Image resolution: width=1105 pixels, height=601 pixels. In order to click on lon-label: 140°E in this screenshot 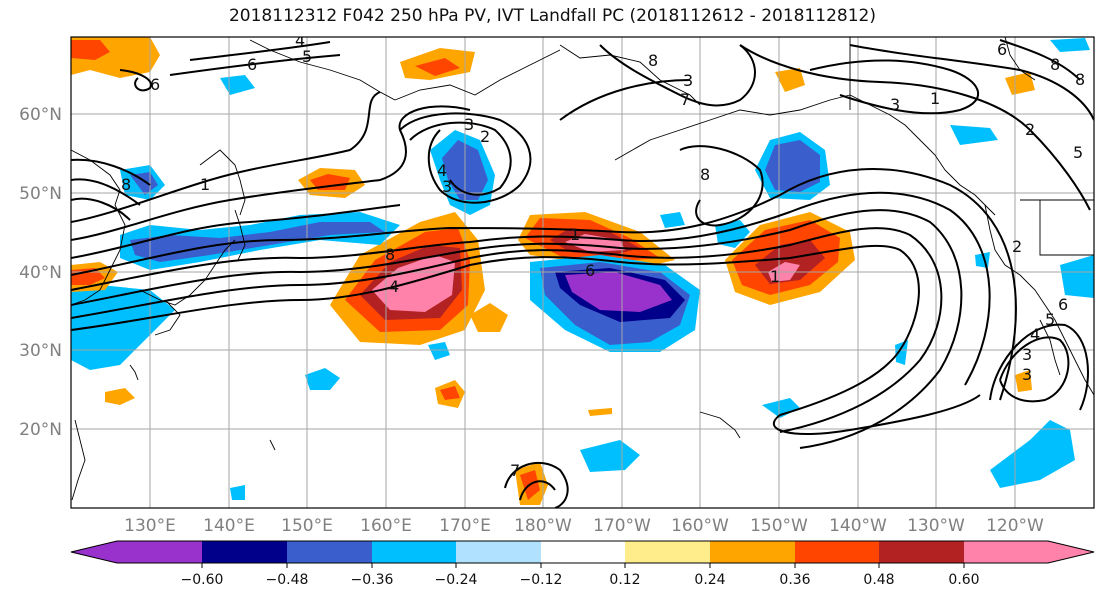, I will do `click(229, 526)`.